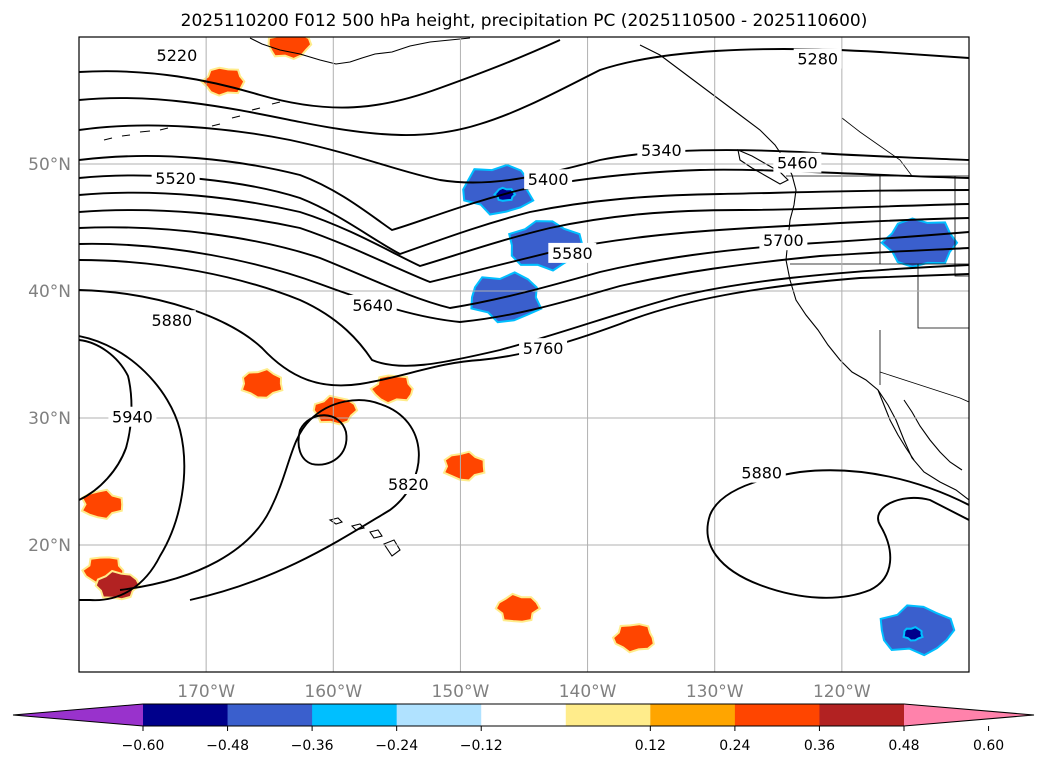 This screenshot has height=765, width=1047. What do you see at coordinates (322, 440) in the screenshot?
I see `contour-5880-central` at bounding box center [322, 440].